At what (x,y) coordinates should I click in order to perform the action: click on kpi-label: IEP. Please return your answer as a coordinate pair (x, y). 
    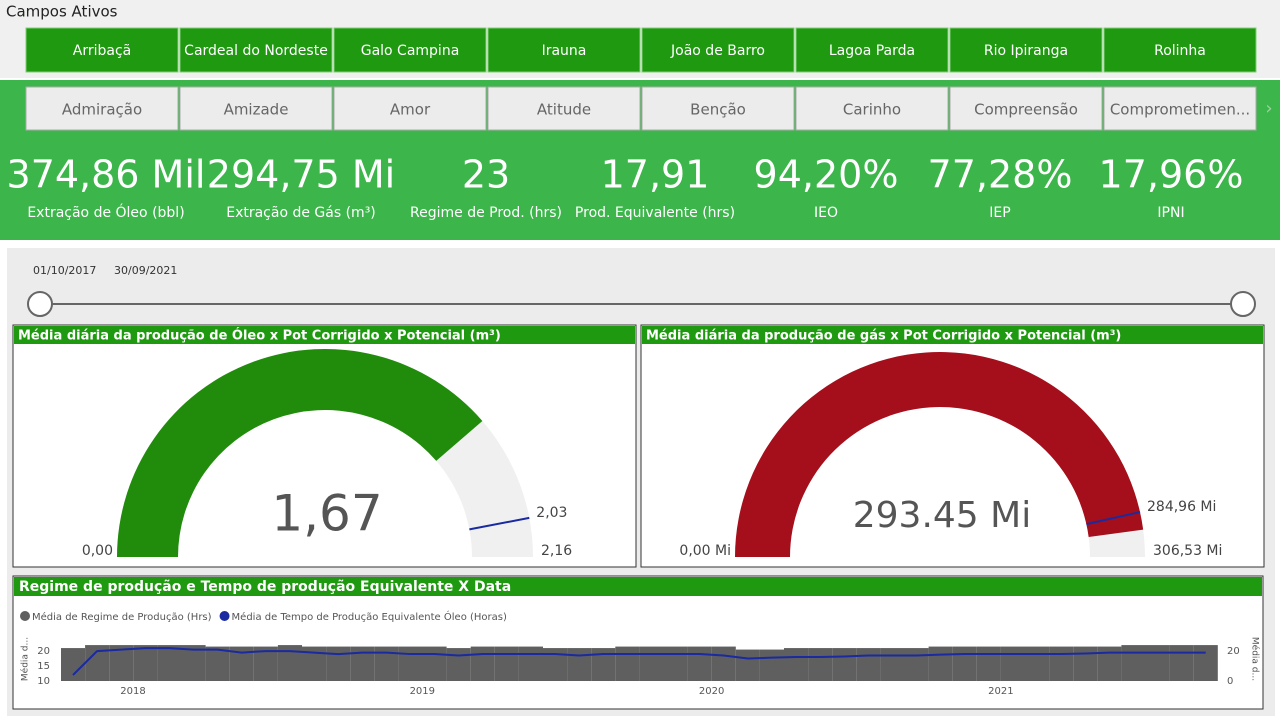
    Looking at the image, I should click on (999, 213).